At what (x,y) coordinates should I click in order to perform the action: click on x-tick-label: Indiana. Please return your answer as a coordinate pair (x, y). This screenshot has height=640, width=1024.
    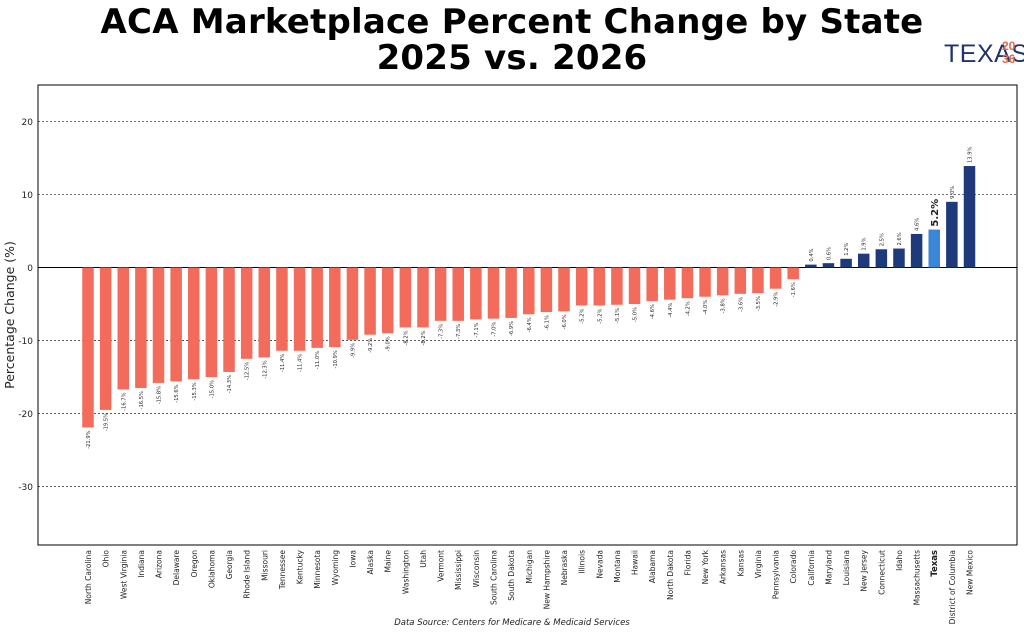
    Looking at the image, I should click on (141, 564).